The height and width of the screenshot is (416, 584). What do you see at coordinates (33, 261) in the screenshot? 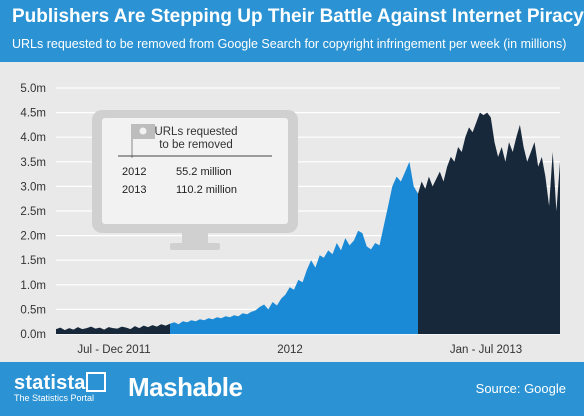
I see `y-tick-label: 1.5m` at bounding box center [33, 261].